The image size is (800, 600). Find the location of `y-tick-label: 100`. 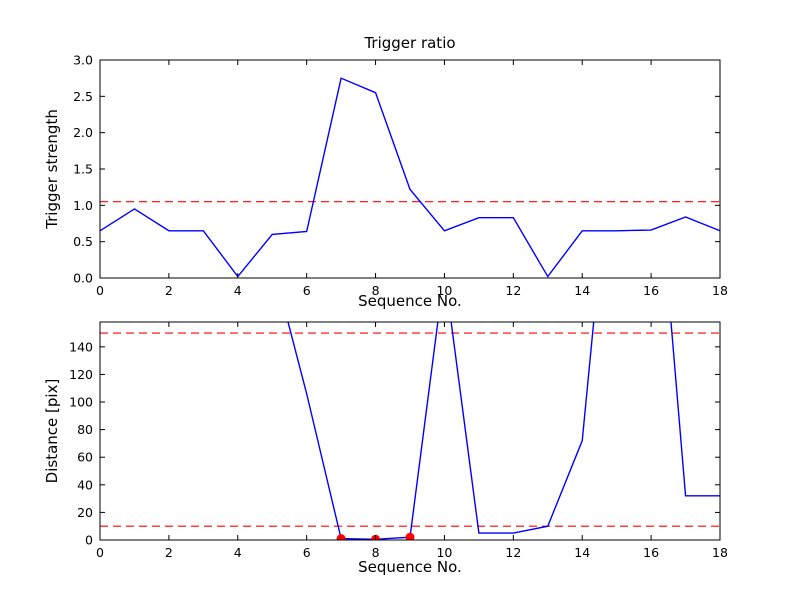

y-tick-label: 100 is located at coordinates (81, 402).